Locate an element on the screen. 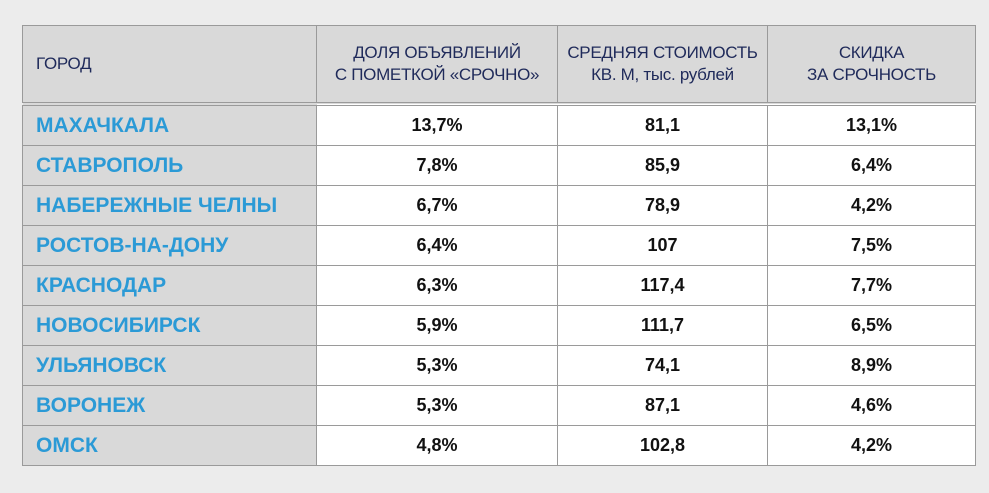  value-cell: 6,3% is located at coordinates (437, 285).